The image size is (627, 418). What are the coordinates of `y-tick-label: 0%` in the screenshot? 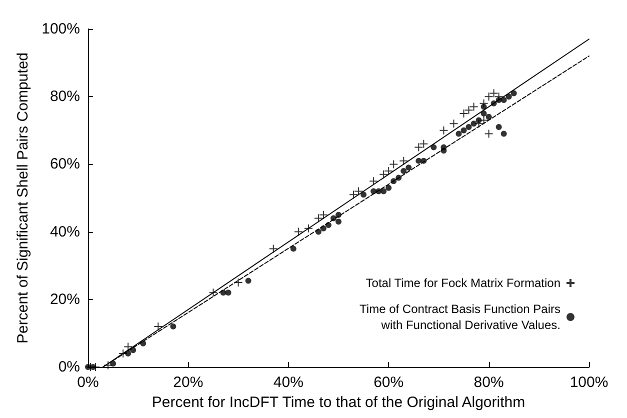 It's located at (69, 367).